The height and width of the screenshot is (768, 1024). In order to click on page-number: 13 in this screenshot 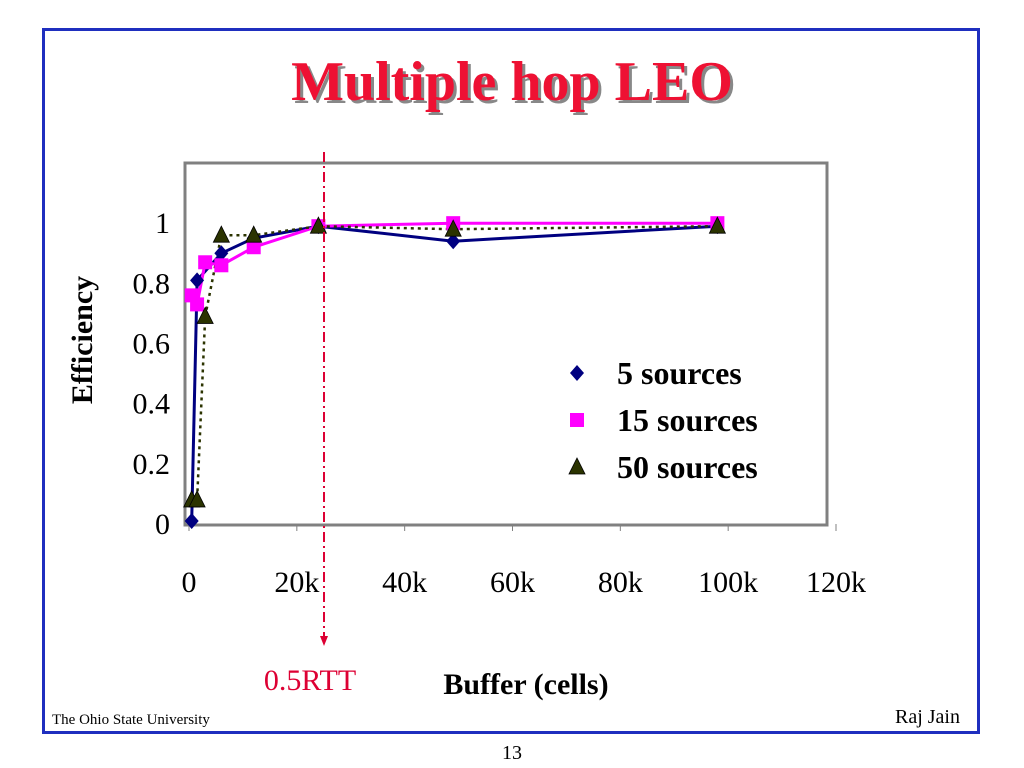, I will do `click(512, 753)`.